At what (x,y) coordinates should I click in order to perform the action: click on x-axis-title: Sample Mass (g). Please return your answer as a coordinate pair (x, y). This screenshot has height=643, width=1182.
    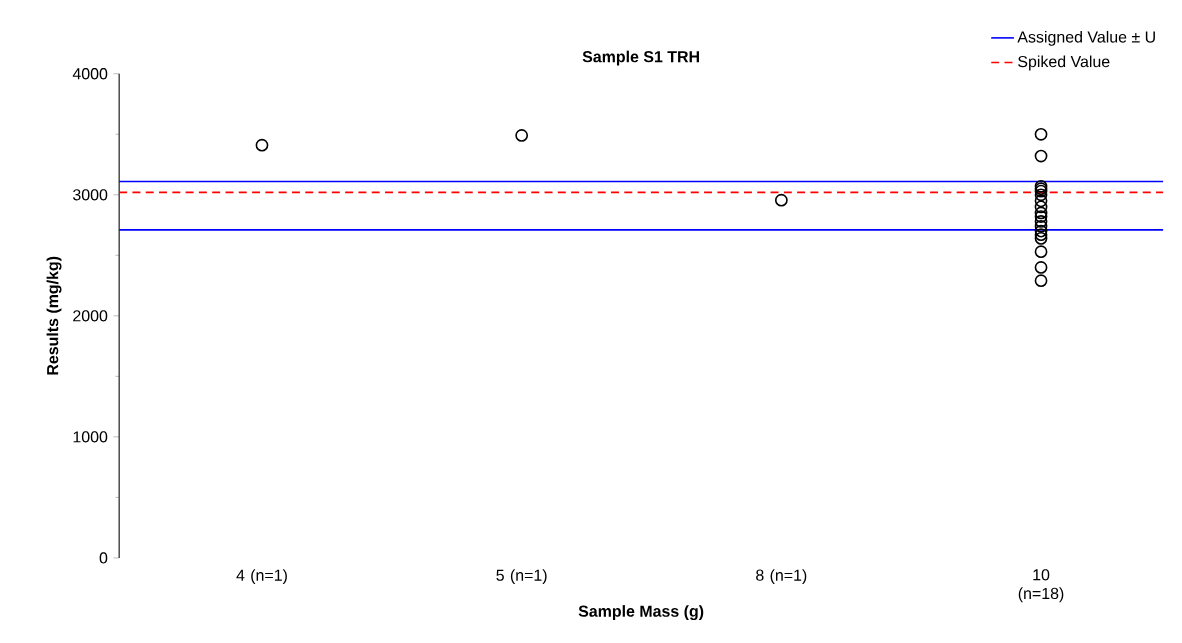
    Looking at the image, I should click on (641, 613).